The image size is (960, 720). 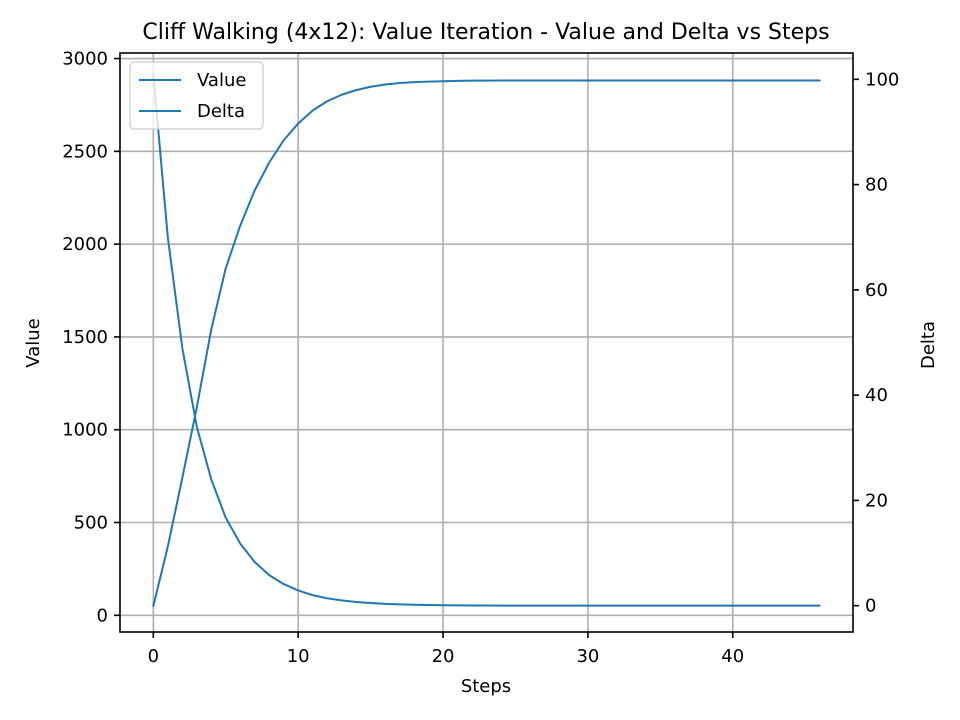 I want to click on y-tick-label-left: 500, so click(x=91, y=523).